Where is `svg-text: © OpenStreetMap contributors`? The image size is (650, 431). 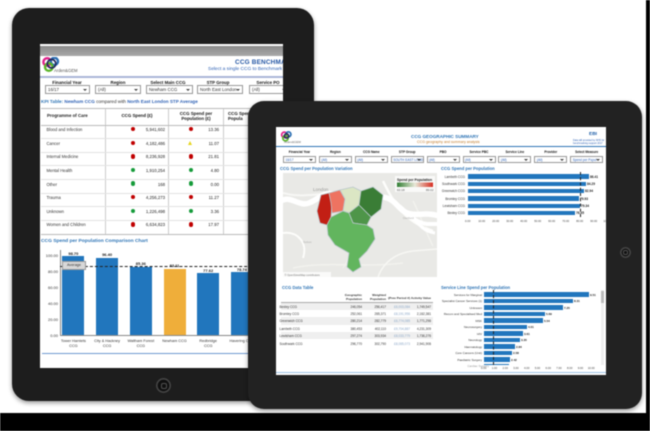
svg-text: © OpenStreetMap contributors is located at coordinates (303, 275).